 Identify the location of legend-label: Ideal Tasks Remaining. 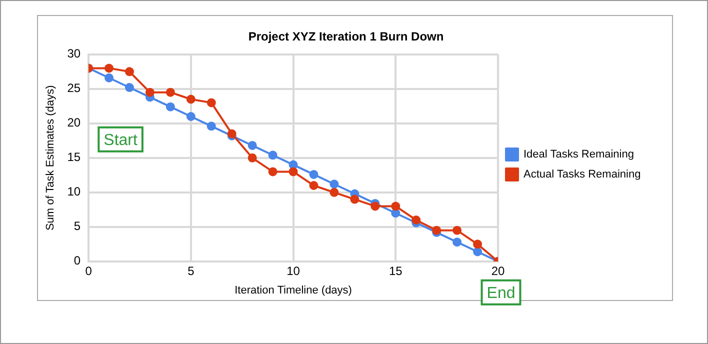
(579, 154).